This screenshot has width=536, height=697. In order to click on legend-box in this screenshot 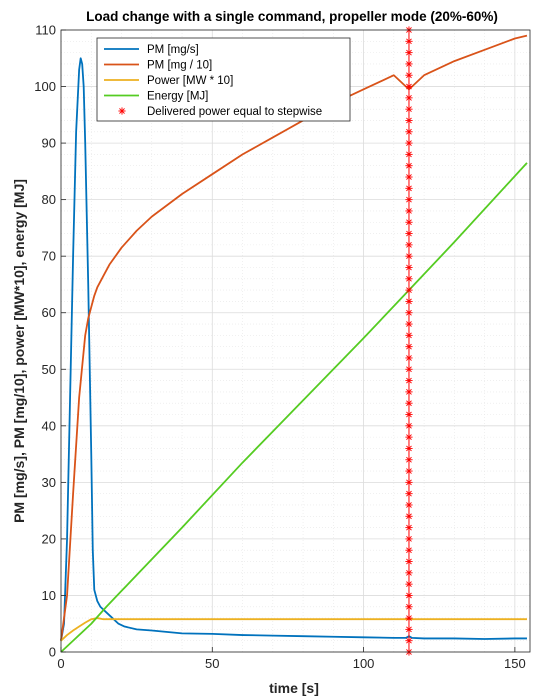, I will do `click(223, 79)`.